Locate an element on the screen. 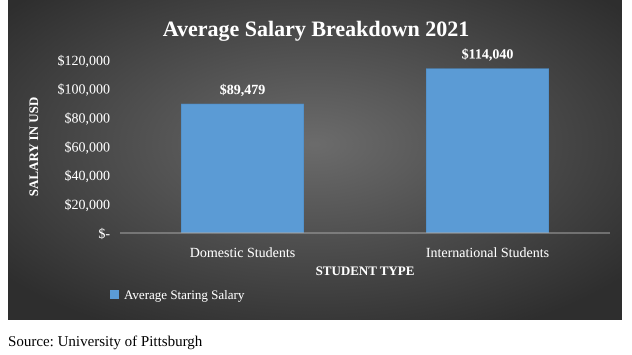  y-tick-label: $20,000 is located at coordinates (87, 206).